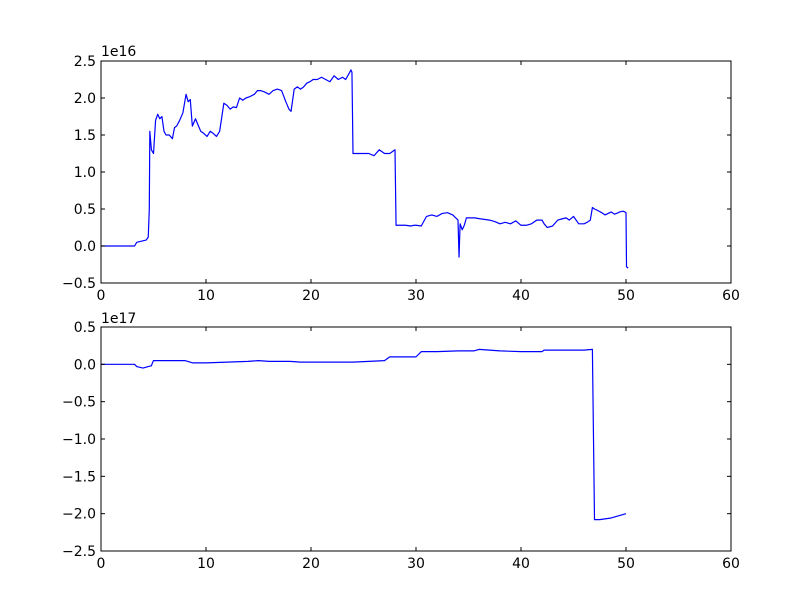 Image resolution: width=812 pixels, height=612 pixels. What do you see at coordinates (79, 515) in the screenshot?
I see `y-tick-label-bottom-1: −2.0` at bounding box center [79, 515].